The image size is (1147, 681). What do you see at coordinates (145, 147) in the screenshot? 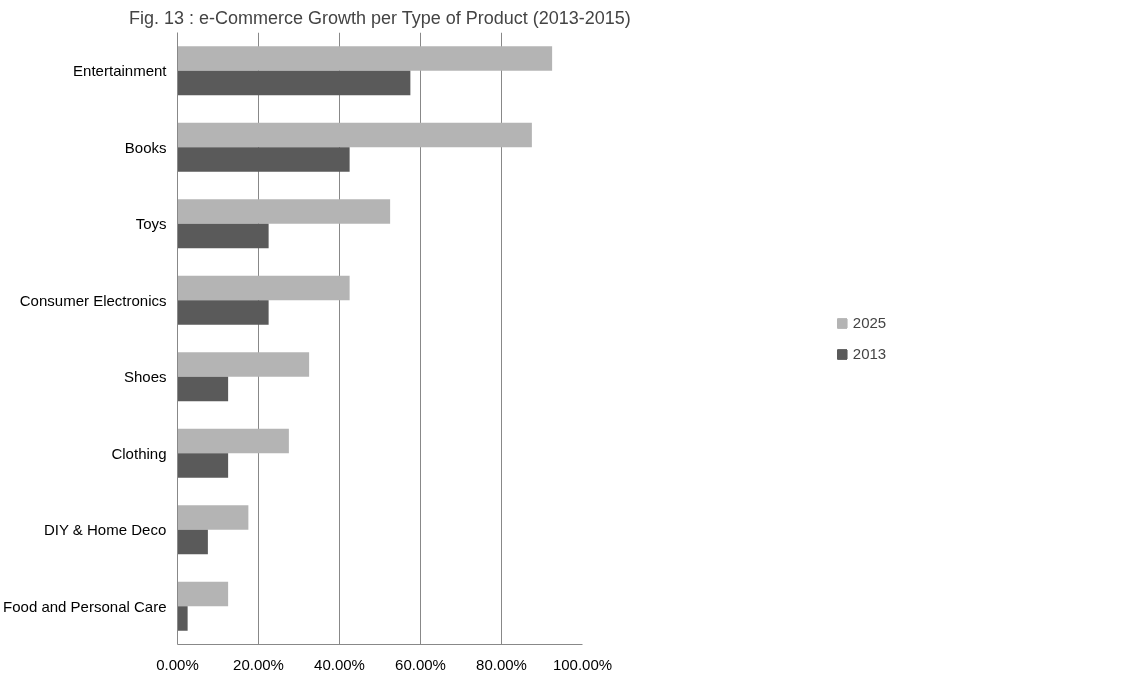
I see `y-tick-label: Books` at bounding box center [145, 147].